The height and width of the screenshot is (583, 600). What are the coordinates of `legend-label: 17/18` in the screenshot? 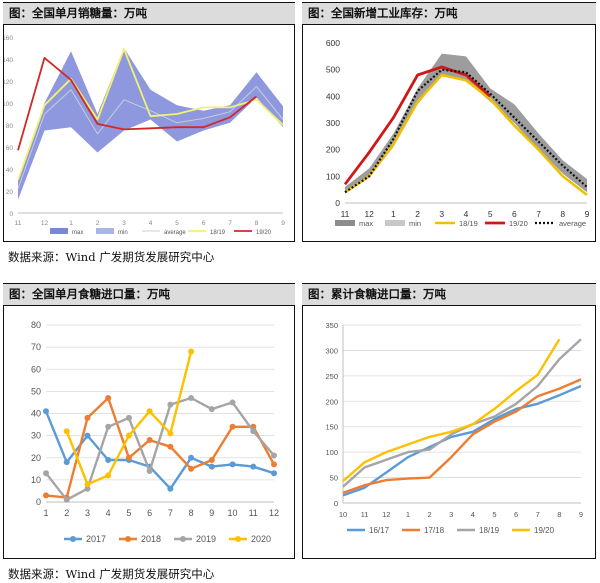 It's located at (434, 530).